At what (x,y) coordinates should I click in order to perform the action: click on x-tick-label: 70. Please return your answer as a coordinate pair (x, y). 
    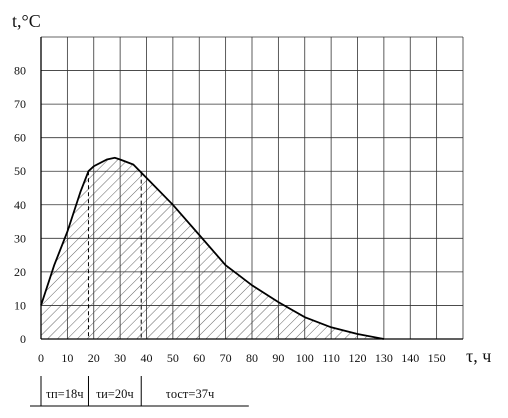
    Looking at the image, I should click on (226, 358).